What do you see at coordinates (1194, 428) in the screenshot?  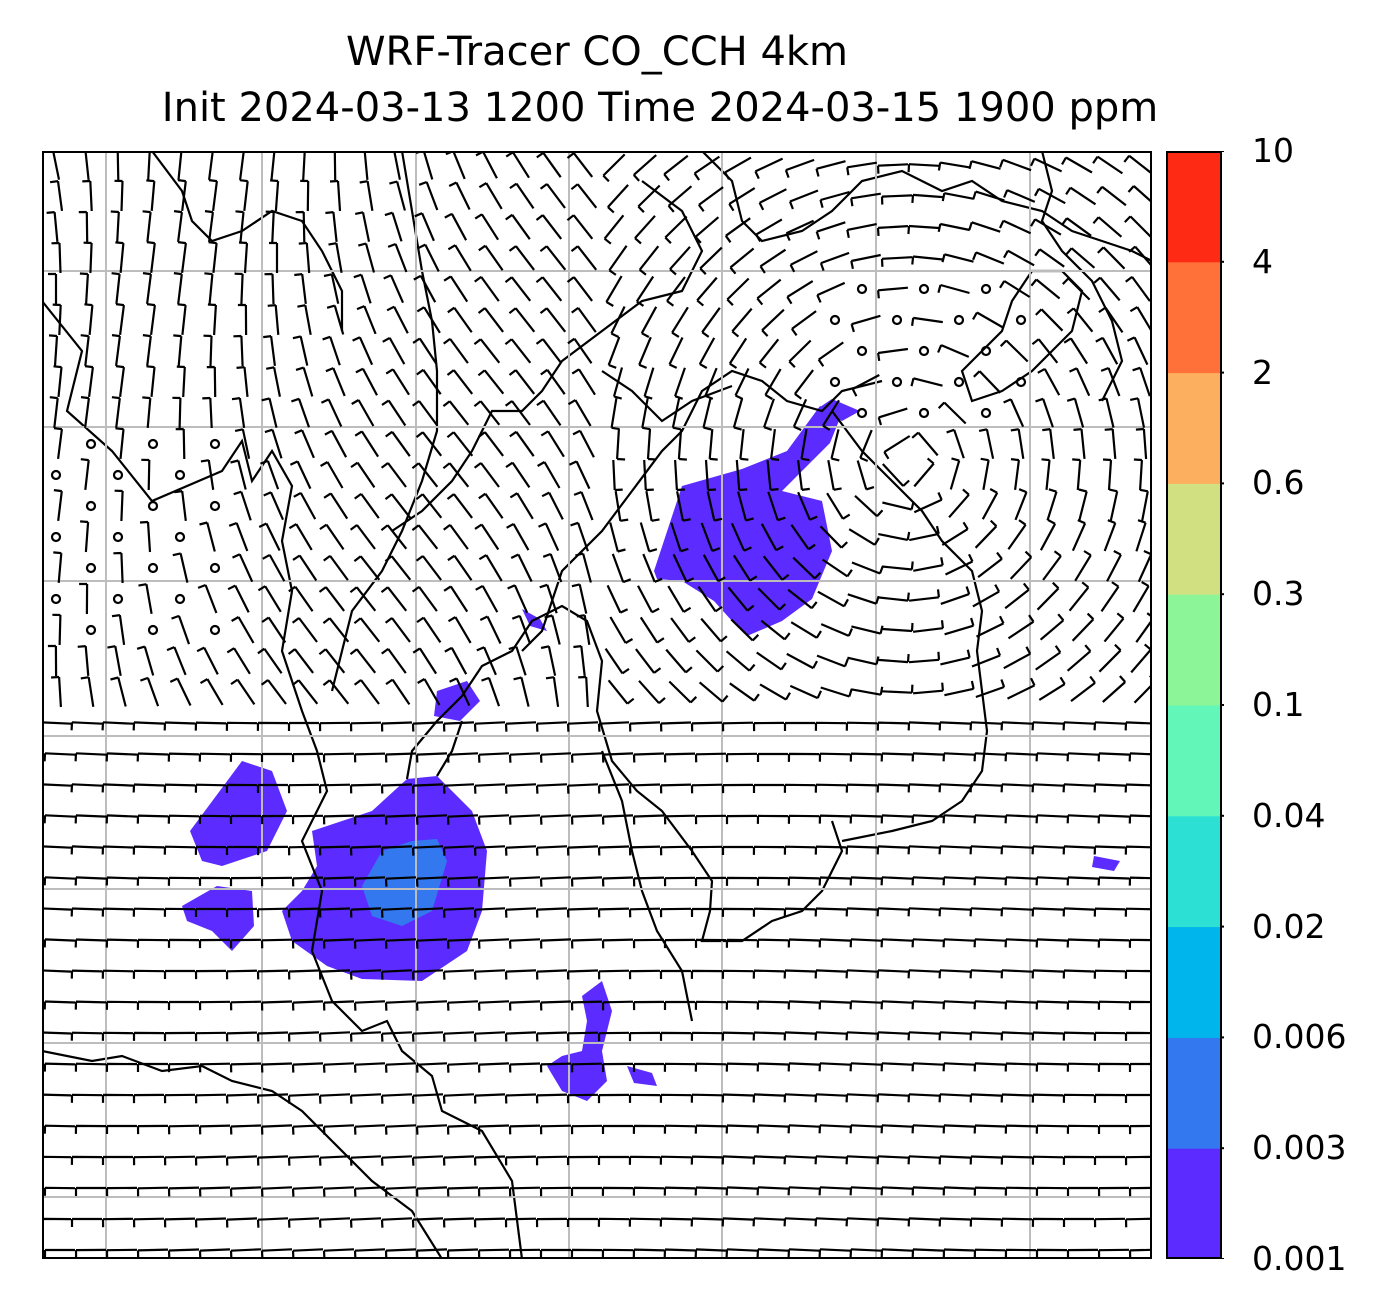 I see `colorbar-segment` at bounding box center [1194, 428].